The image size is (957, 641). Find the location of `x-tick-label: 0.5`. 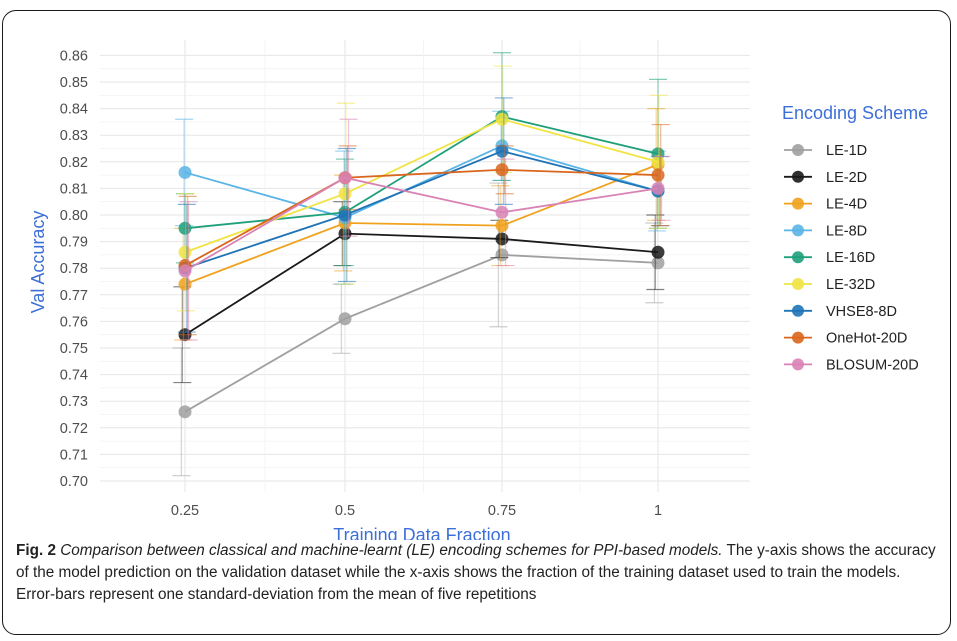

x-tick-label: 0.5 is located at coordinates (345, 511).